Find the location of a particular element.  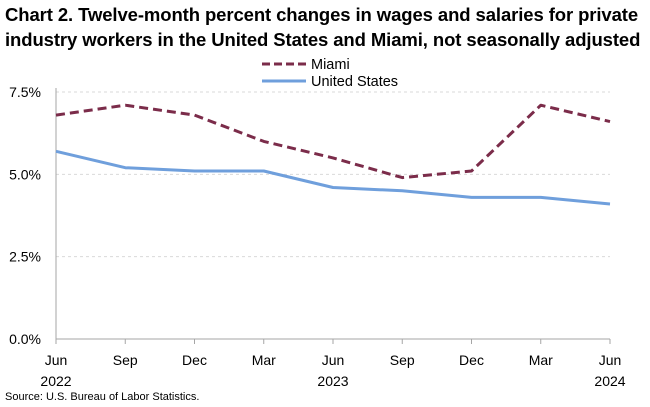

x-tick-year-label: 2022 is located at coordinates (55, 381).